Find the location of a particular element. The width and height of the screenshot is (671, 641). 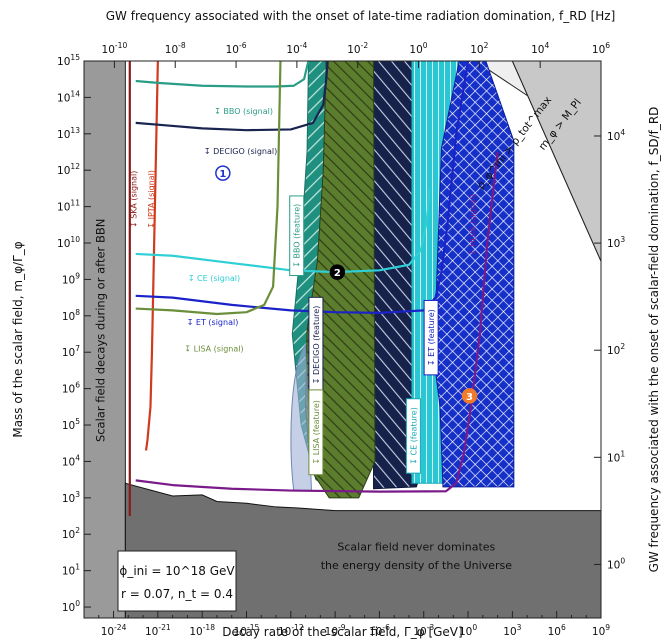

y-tick-label: 10¹⁰ is located at coordinates (68, 242).